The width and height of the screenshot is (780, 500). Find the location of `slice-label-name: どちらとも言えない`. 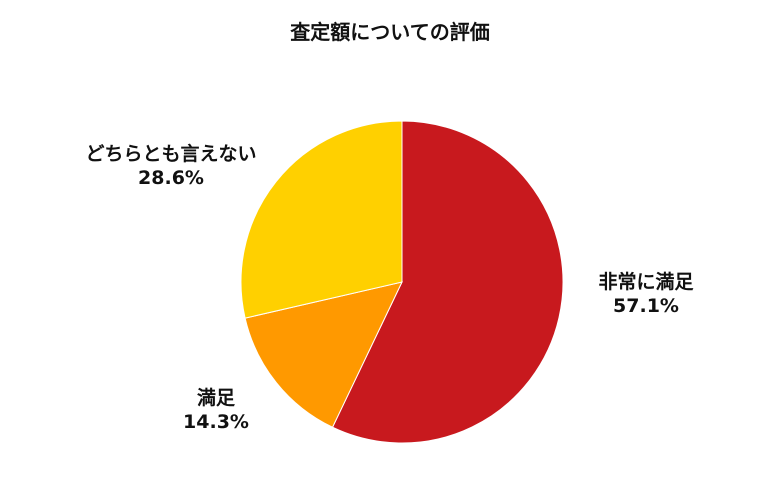

slice-label-name: どちらとも言えない is located at coordinates (171, 154).